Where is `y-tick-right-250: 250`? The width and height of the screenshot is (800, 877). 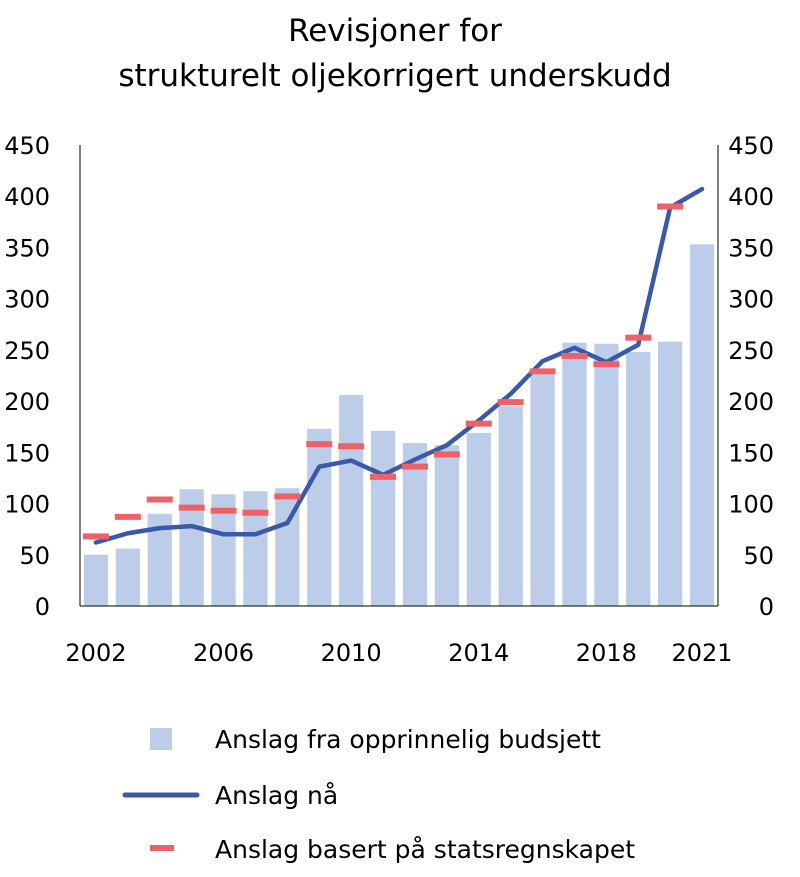 y-tick-right-250: 250 is located at coordinates (751, 351).